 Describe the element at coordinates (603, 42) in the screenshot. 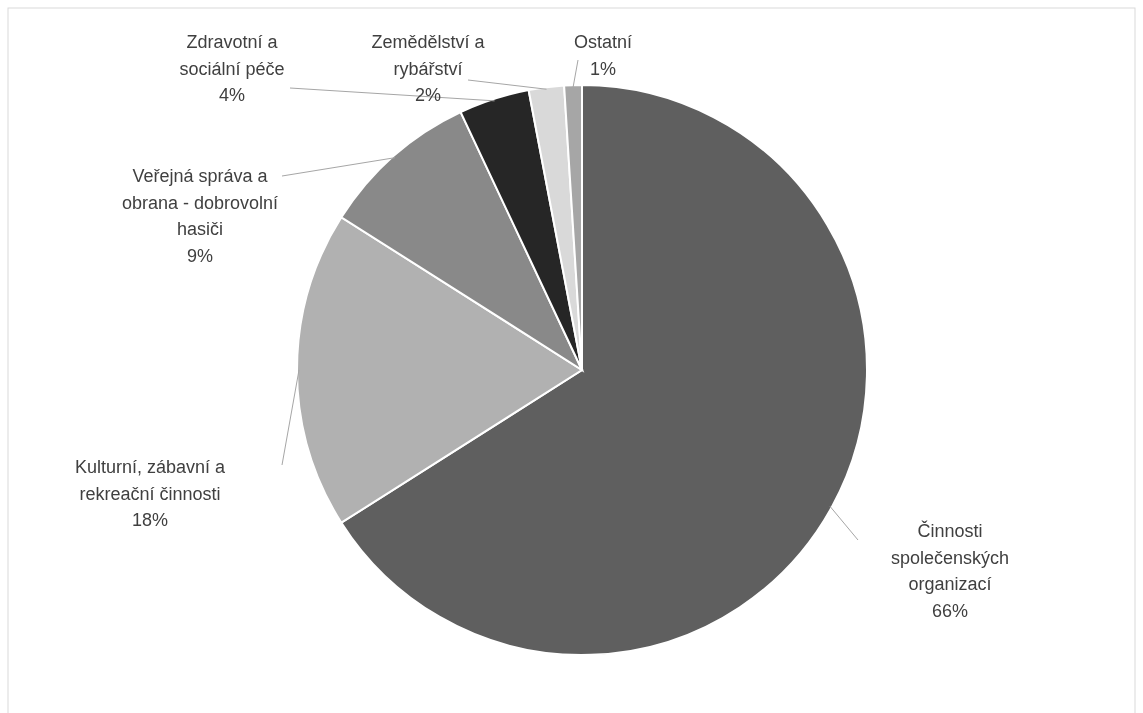

I see `slice-label: Ostatní` at that location.